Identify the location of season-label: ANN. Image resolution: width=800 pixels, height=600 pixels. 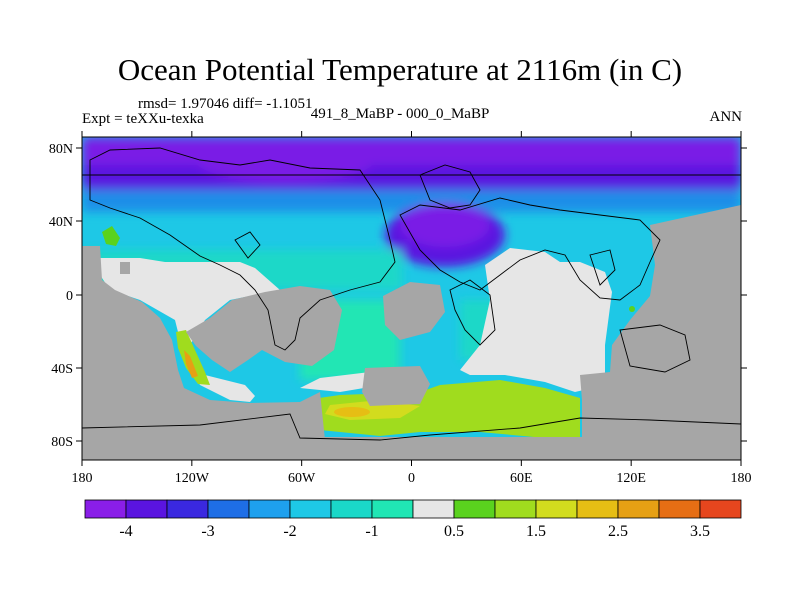
(726, 117).